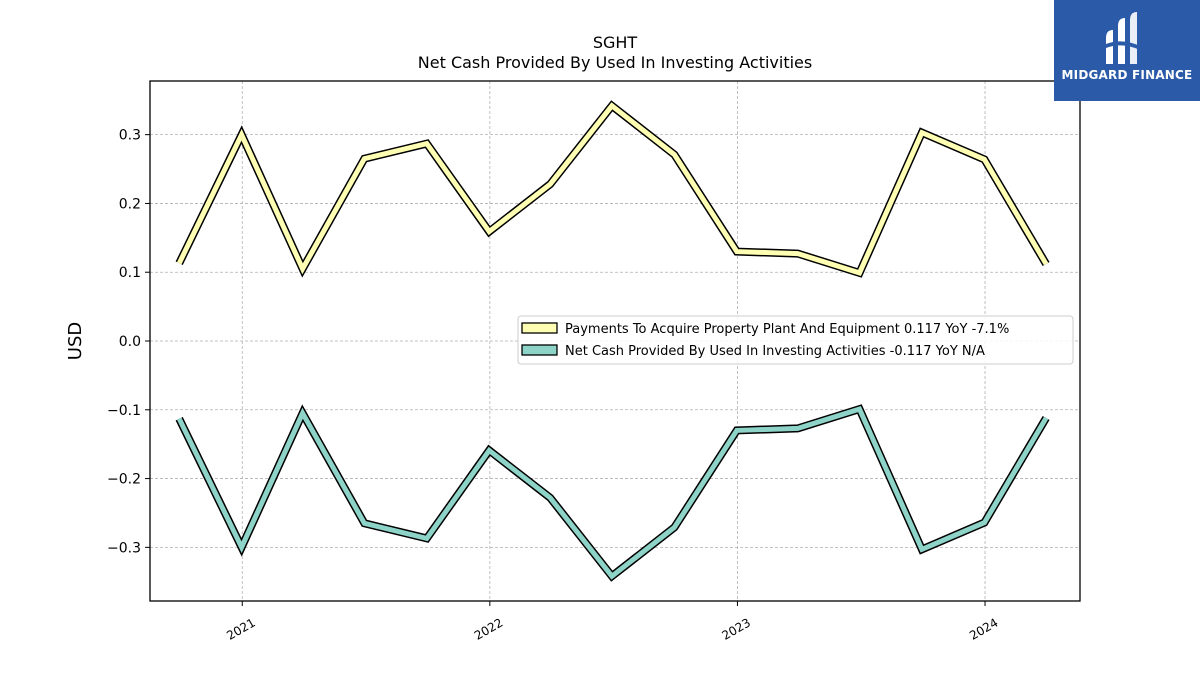  I want to click on brand-name: MIDGARD FINANCE, so click(1127, 75).